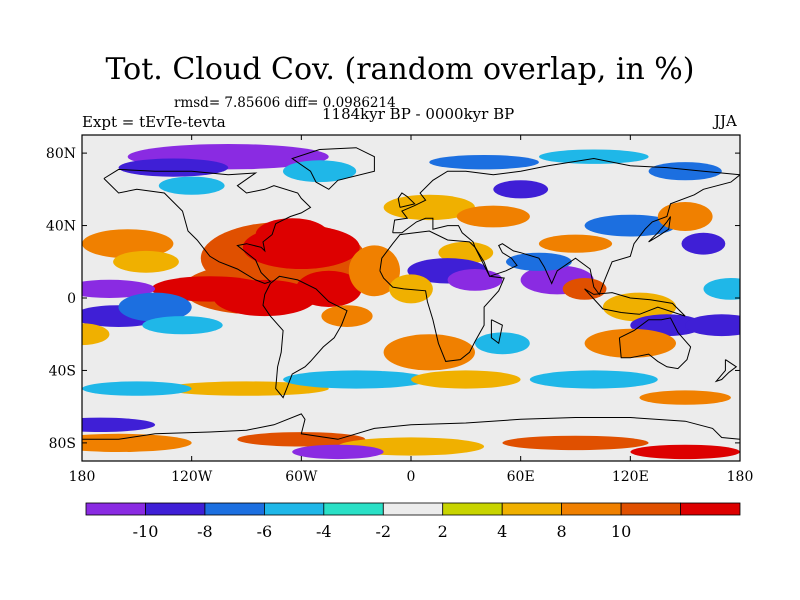  I want to click on colorbar-label: 10, so click(621, 531).